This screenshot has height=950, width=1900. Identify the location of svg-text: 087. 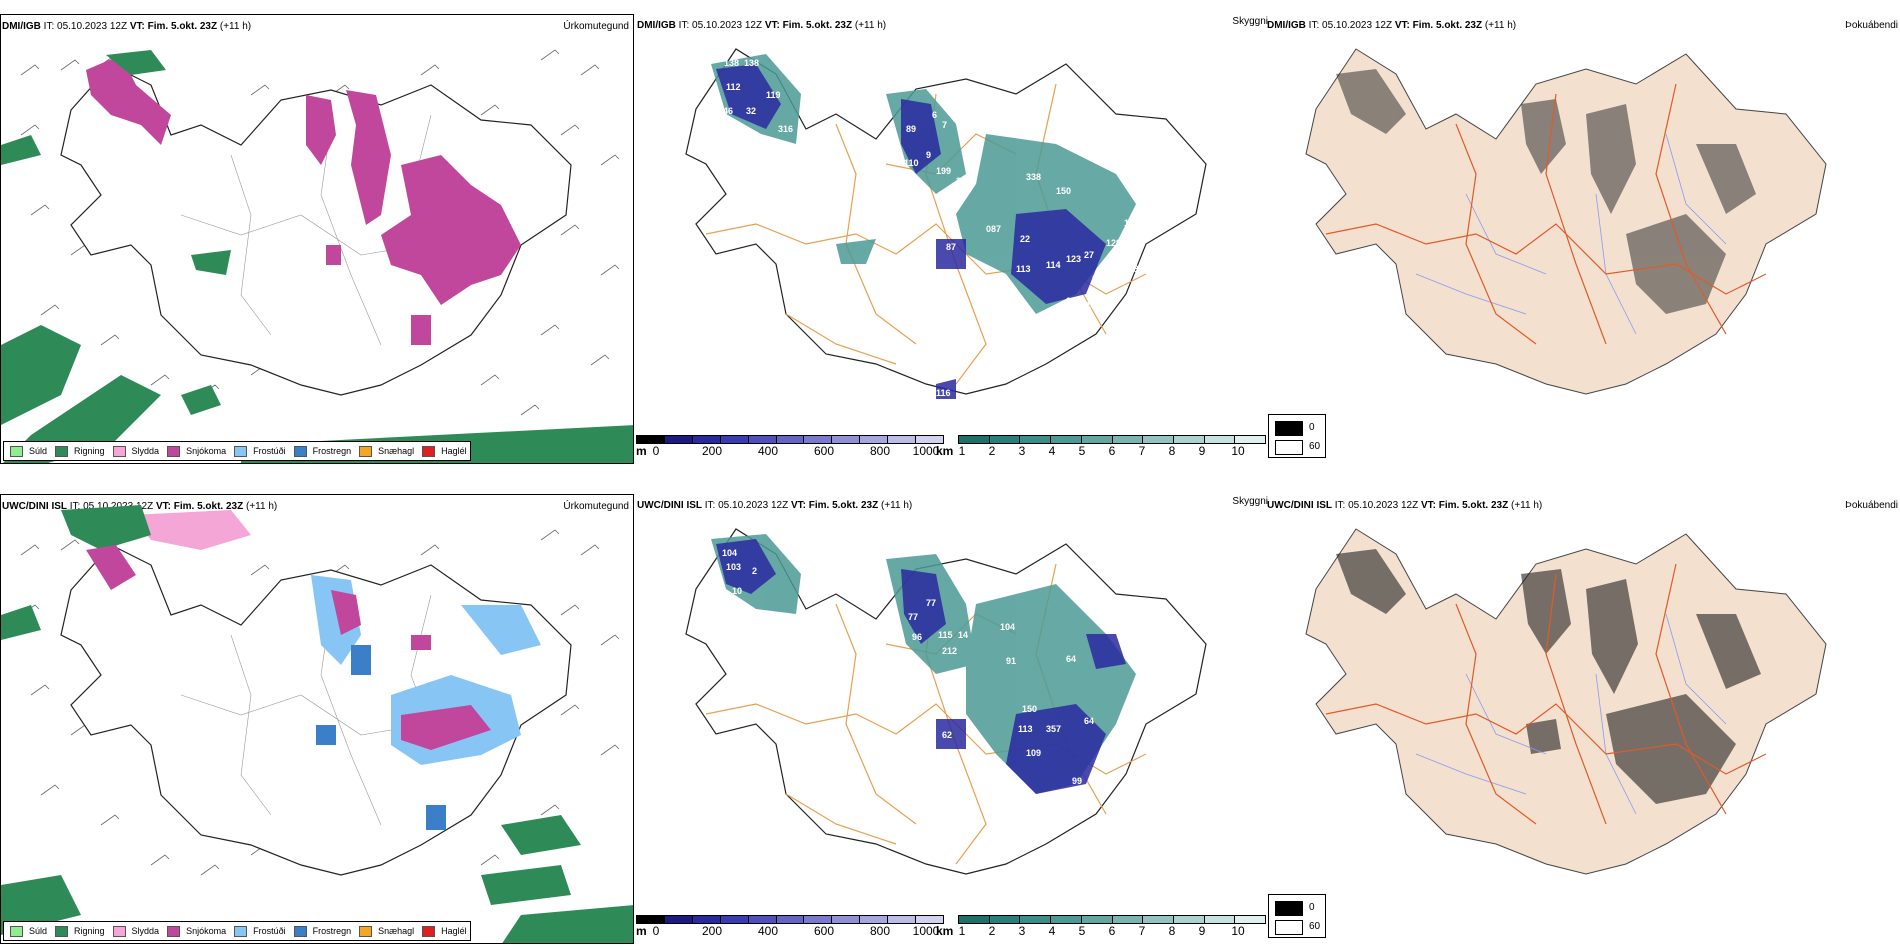
(993, 229).